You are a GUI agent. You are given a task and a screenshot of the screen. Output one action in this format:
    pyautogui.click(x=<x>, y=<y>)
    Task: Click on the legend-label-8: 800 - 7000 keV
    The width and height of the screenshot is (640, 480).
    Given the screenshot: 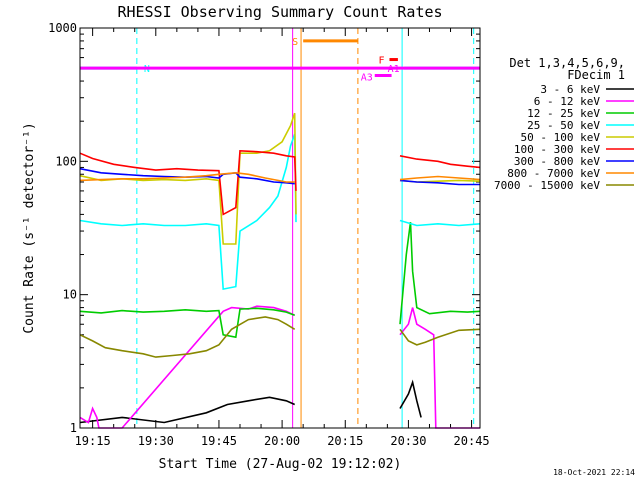 What is the action you would take?
    pyautogui.click(x=553, y=173)
    